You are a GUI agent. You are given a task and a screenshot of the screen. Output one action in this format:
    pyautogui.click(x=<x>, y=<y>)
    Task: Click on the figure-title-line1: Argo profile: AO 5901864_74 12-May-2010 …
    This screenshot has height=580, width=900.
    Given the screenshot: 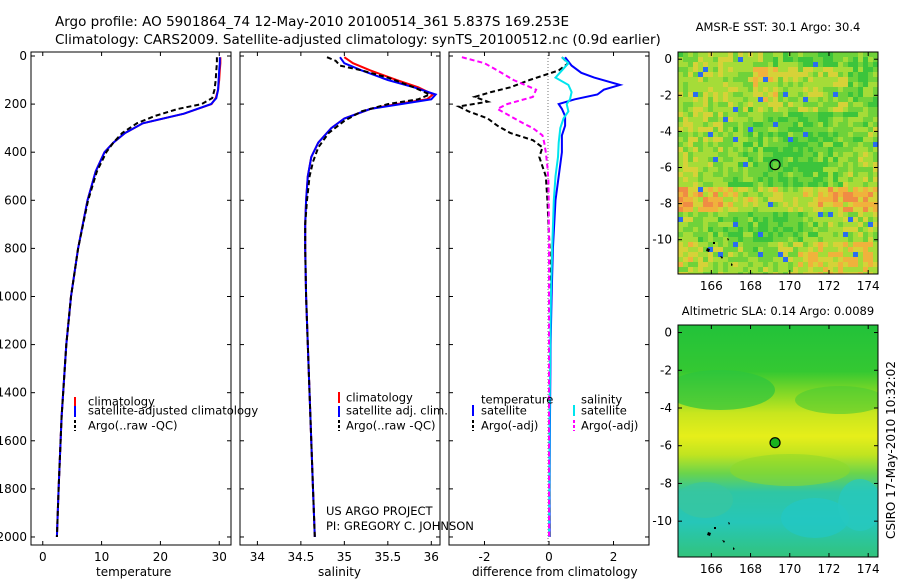 What is the action you would take?
    pyautogui.click(x=312, y=22)
    